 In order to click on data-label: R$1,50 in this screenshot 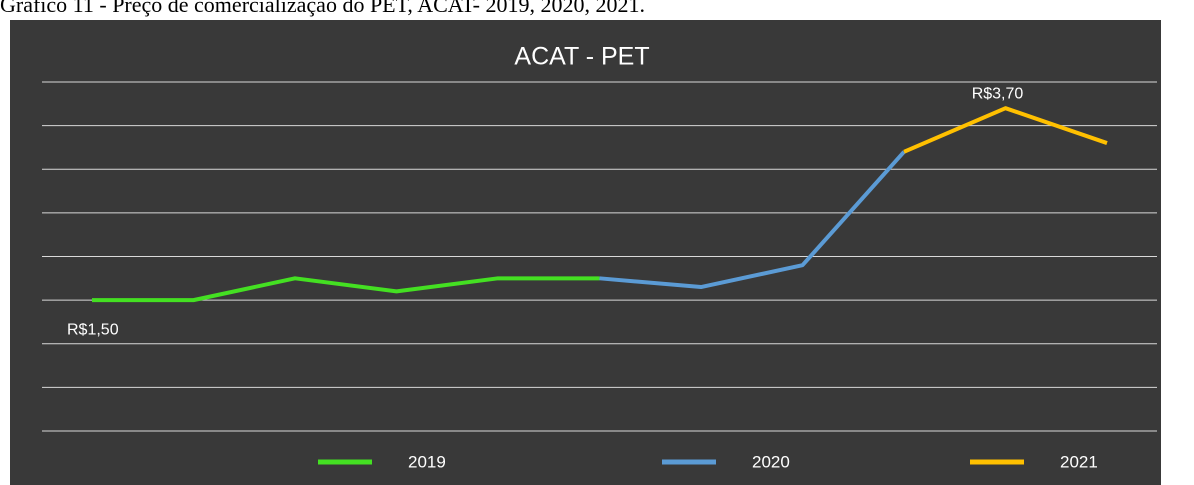, I will do `click(93, 329)`.